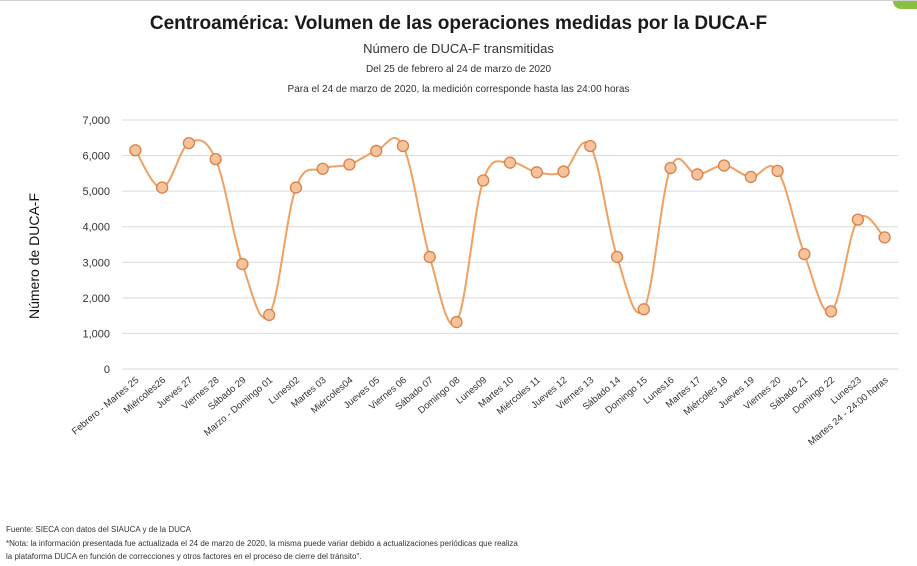 The width and height of the screenshot is (917, 566). What do you see at coordinates (96, 192) in the screenshot?
I see `y-tick-label: 5,000` at bounding box center [96, 192].